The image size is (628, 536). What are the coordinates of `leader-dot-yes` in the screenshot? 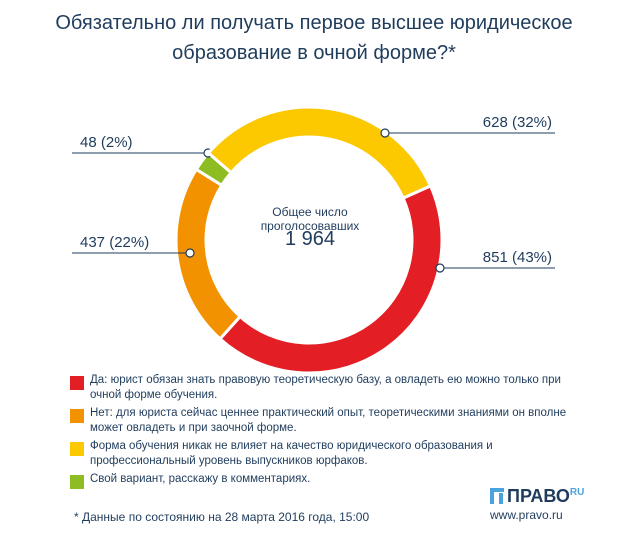 It's located at (440, 268).